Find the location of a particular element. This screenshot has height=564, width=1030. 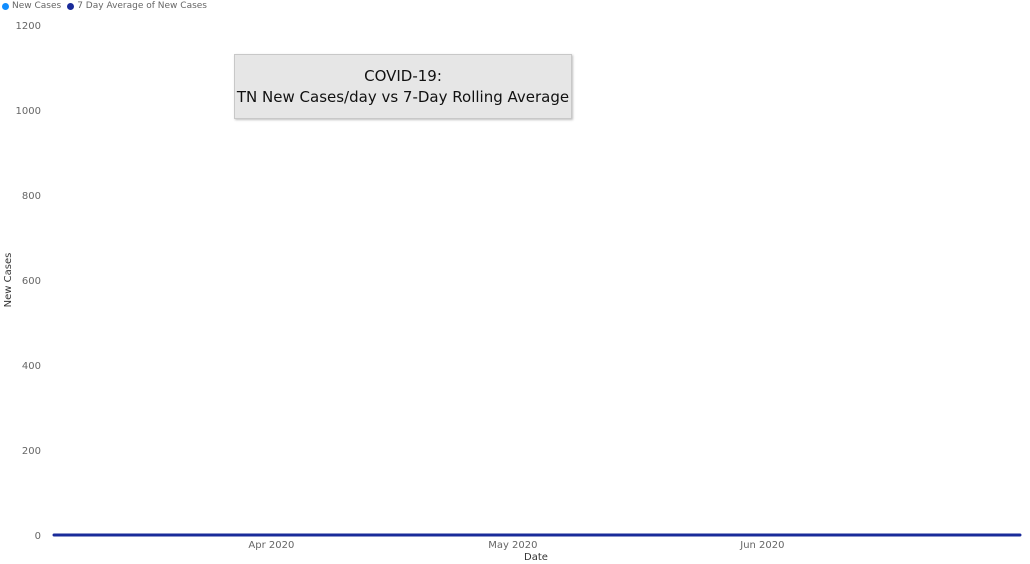

legend-label-7-day-average: 7 Day Average of New Cases is located at coordinates (142, 6).